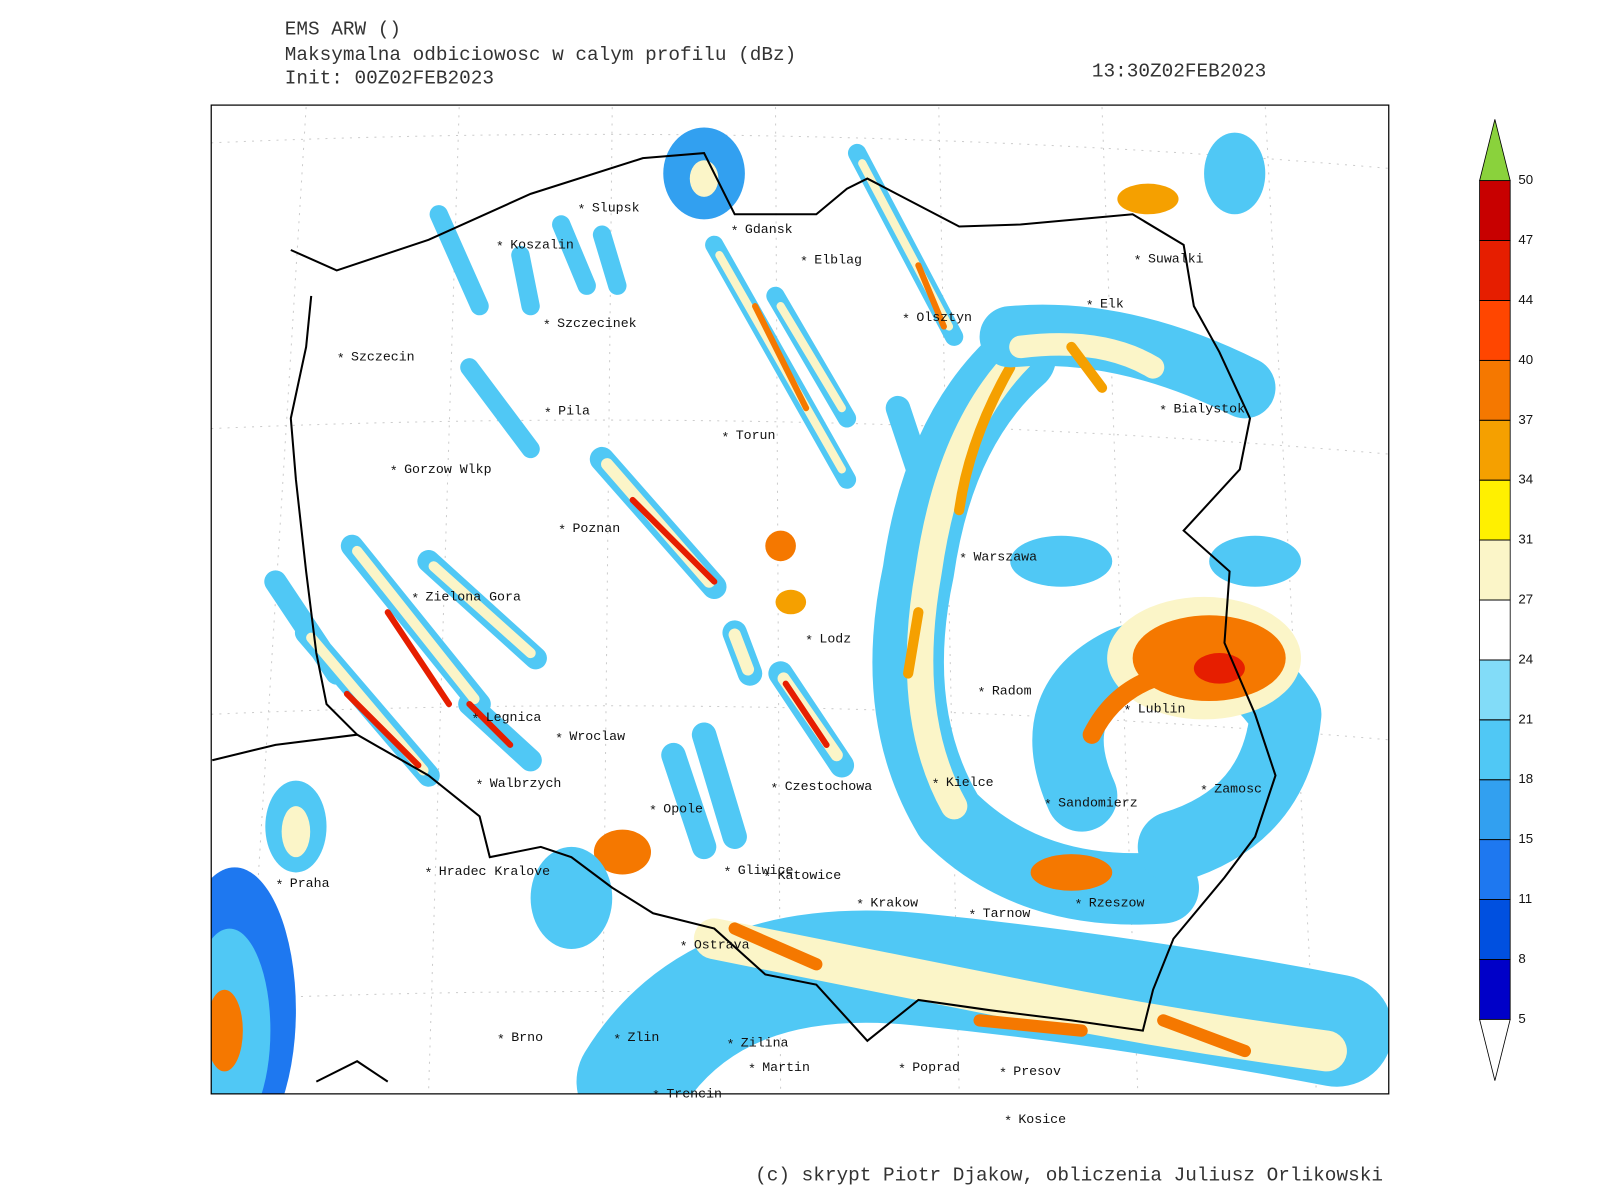 This screenshot has height=1200, width=1600. I want to click on city-label: Szczecinek, so click(597, 323).